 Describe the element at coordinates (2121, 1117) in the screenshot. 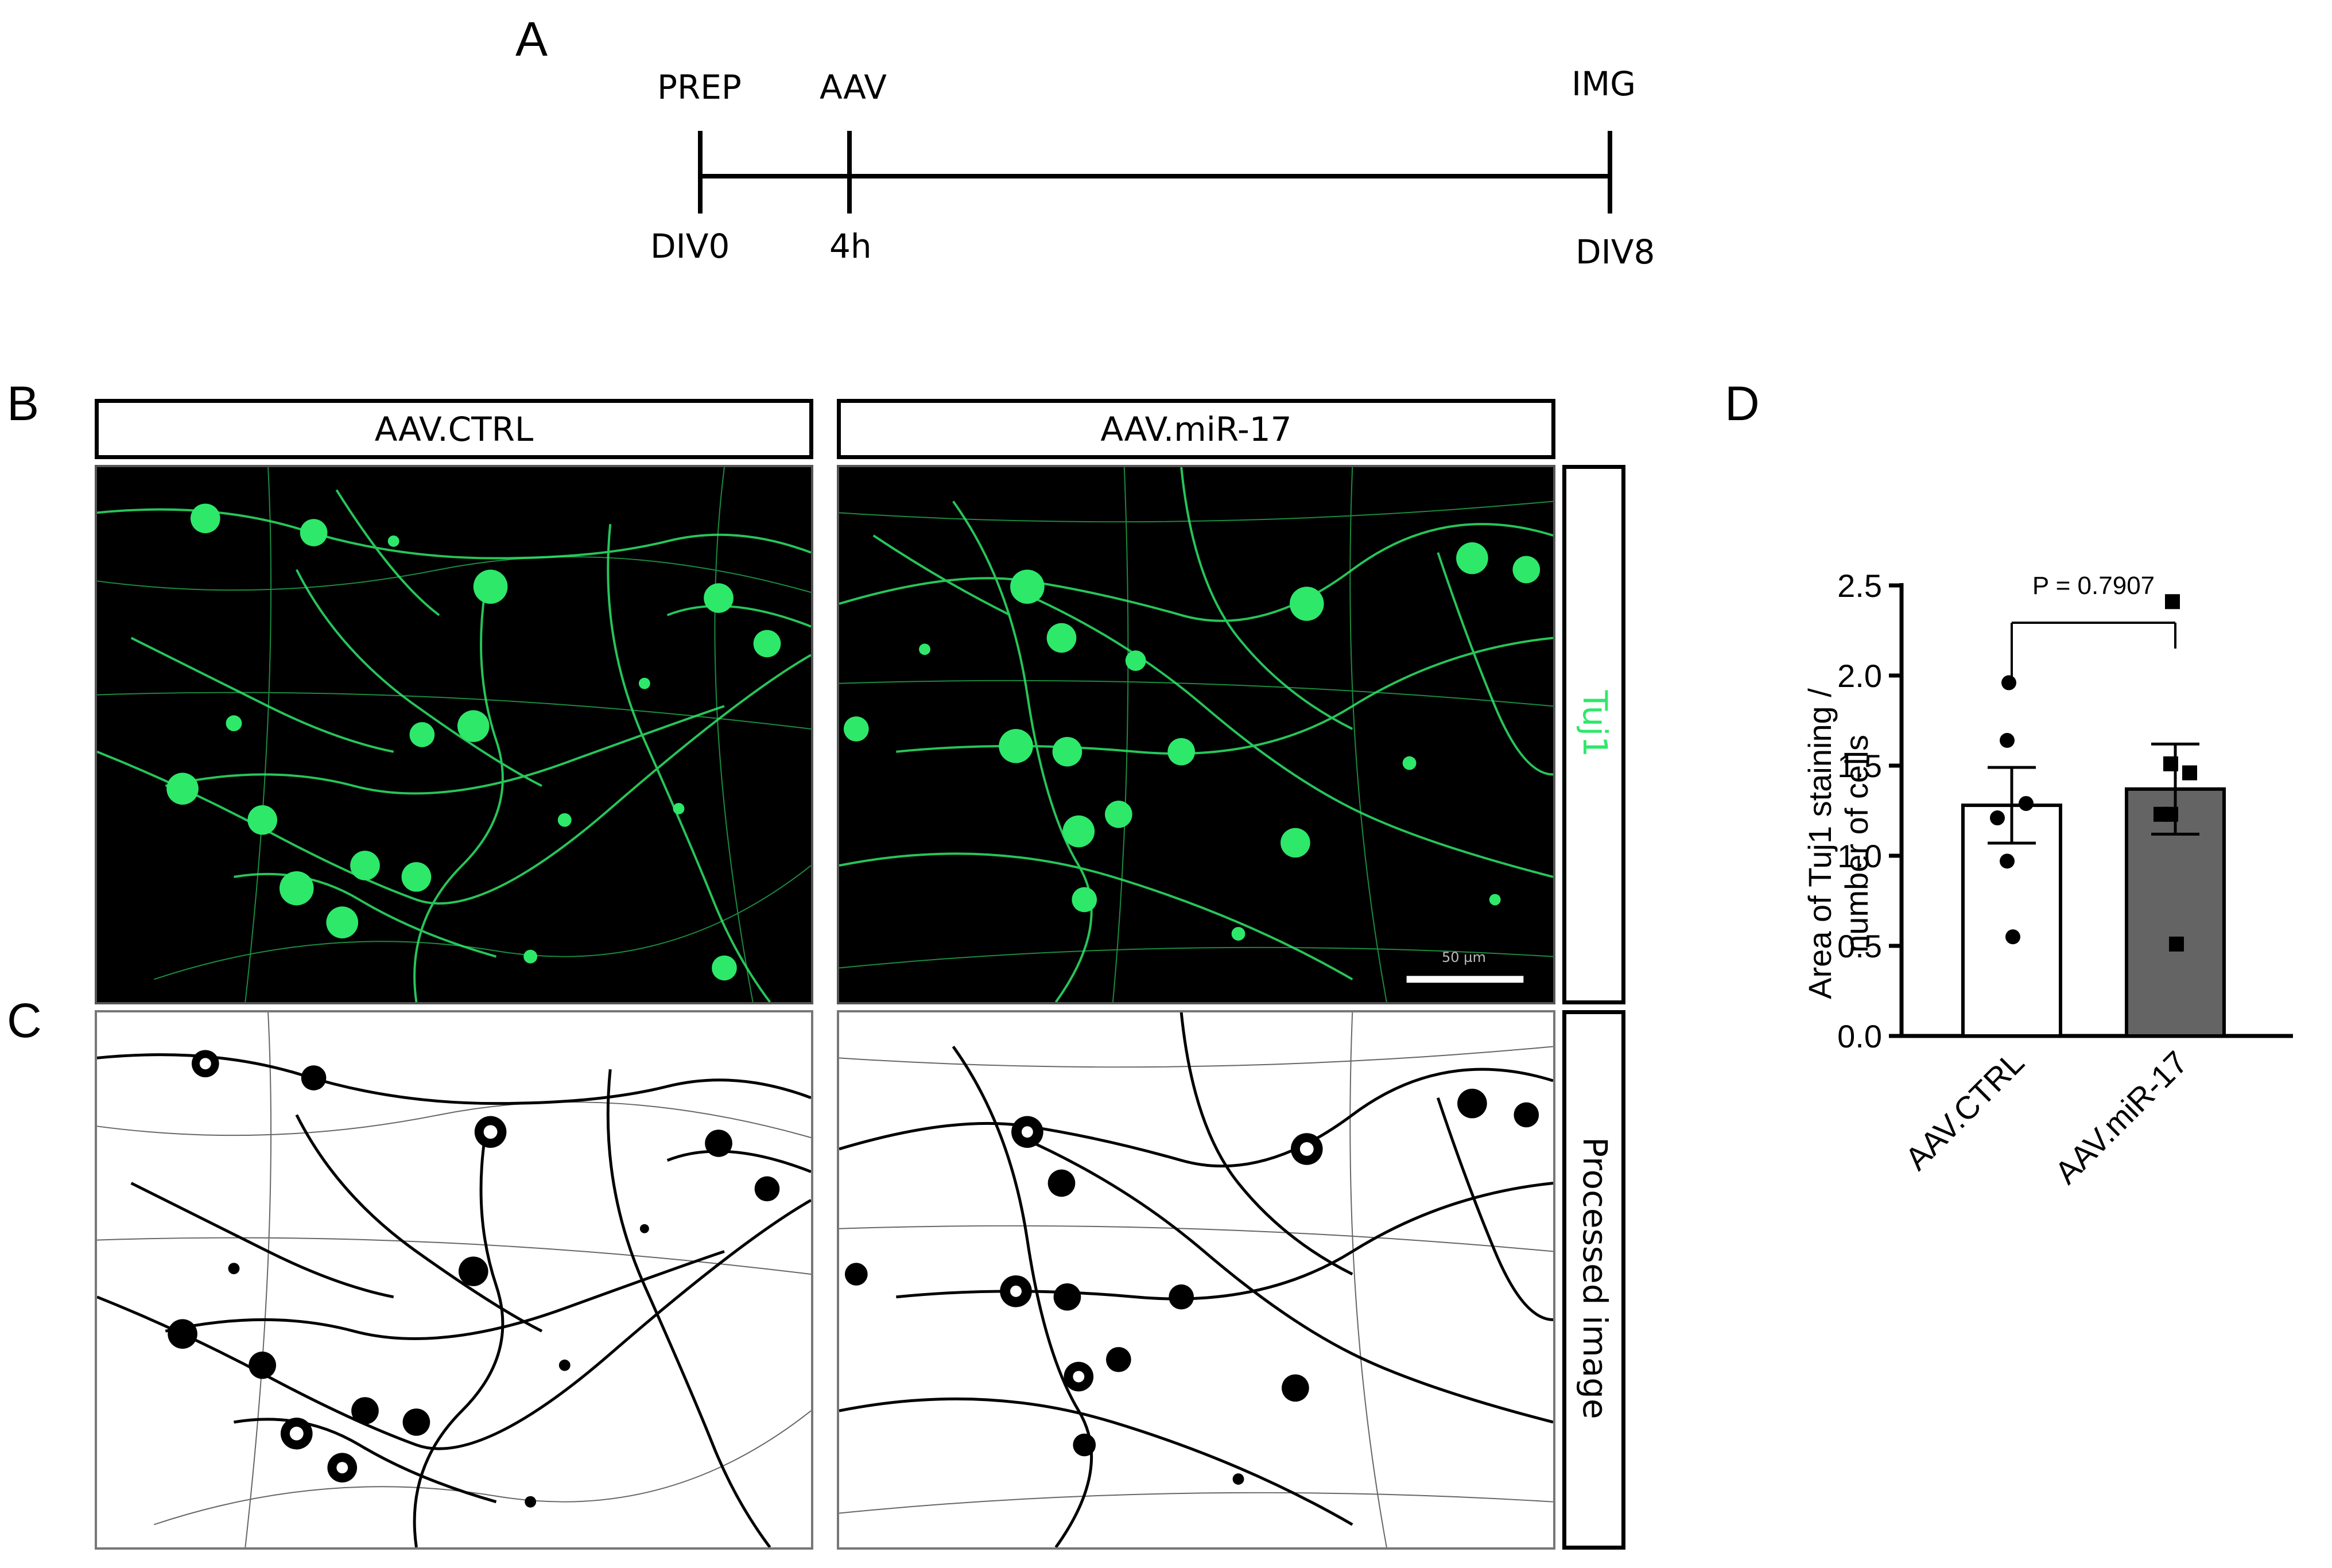

I see `x-tick-label-mir17: AAV.miR-17` at that location.